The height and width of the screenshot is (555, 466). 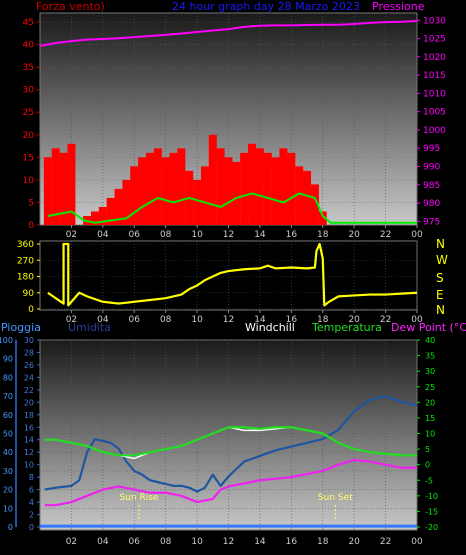 I want to click on x-tick-label-mid-10: 10, so click(x=197, y=320).